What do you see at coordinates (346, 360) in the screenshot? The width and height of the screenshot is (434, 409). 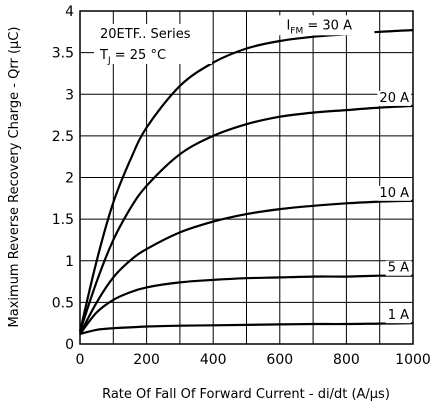 I see `x-tick-label: 800` at bounding box center [346, 360].